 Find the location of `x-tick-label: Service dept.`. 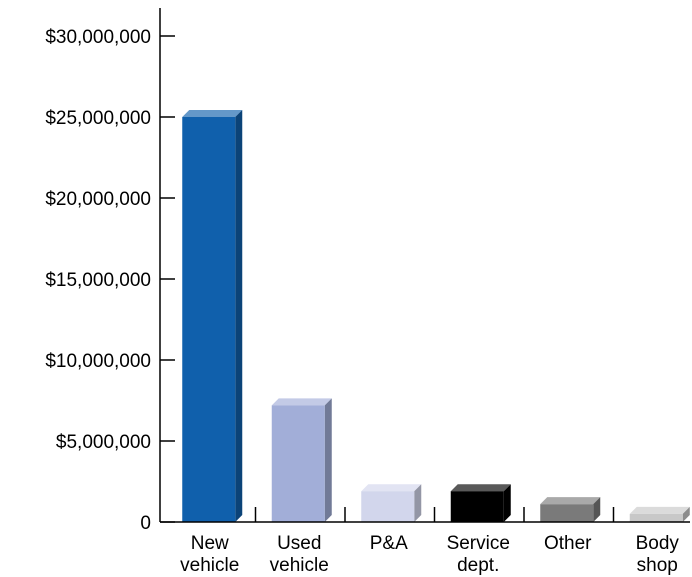

x-tick-label: Service dept. is located at coordinates (478, 554).